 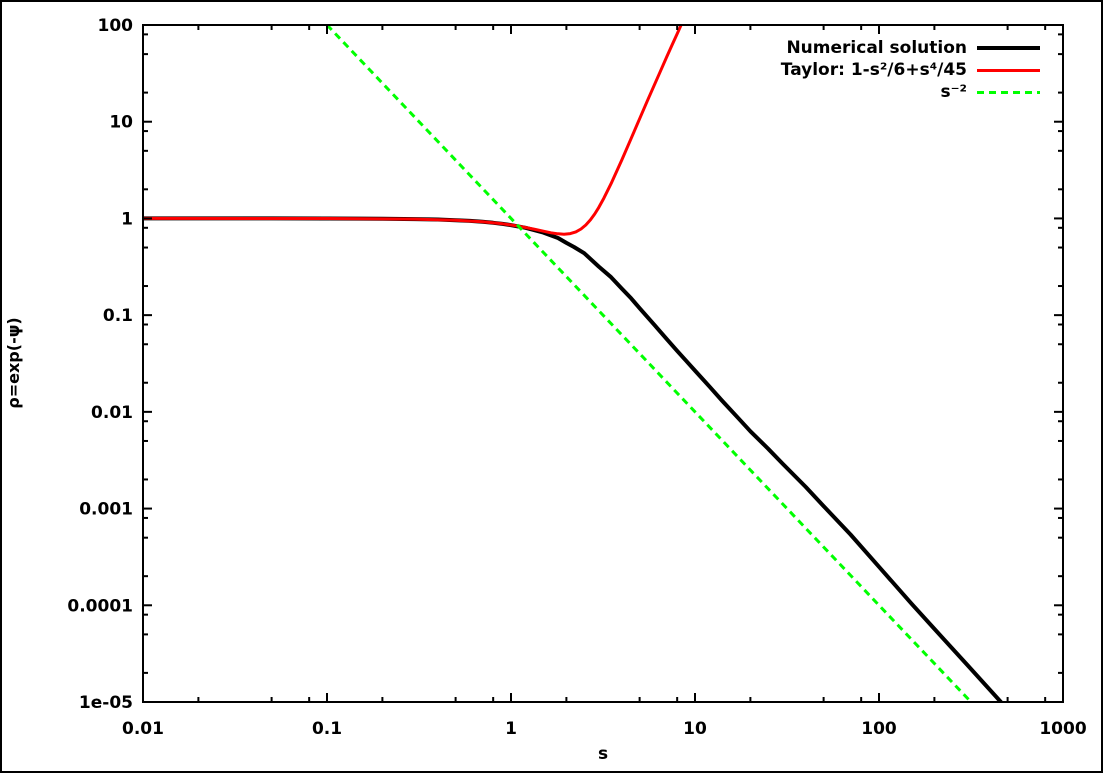 I want to click on x-tick-label: 10, so click(x=695, y=729).